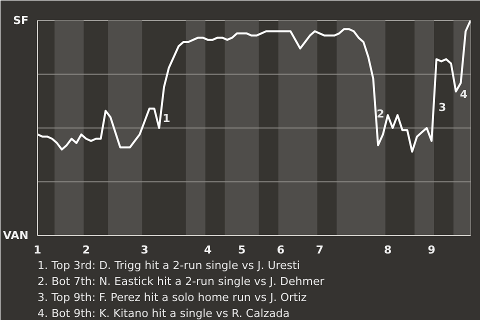  Describe the element at coordinates (320, 250) in the screenshot. I see `x-tick-label: 7` at that location.